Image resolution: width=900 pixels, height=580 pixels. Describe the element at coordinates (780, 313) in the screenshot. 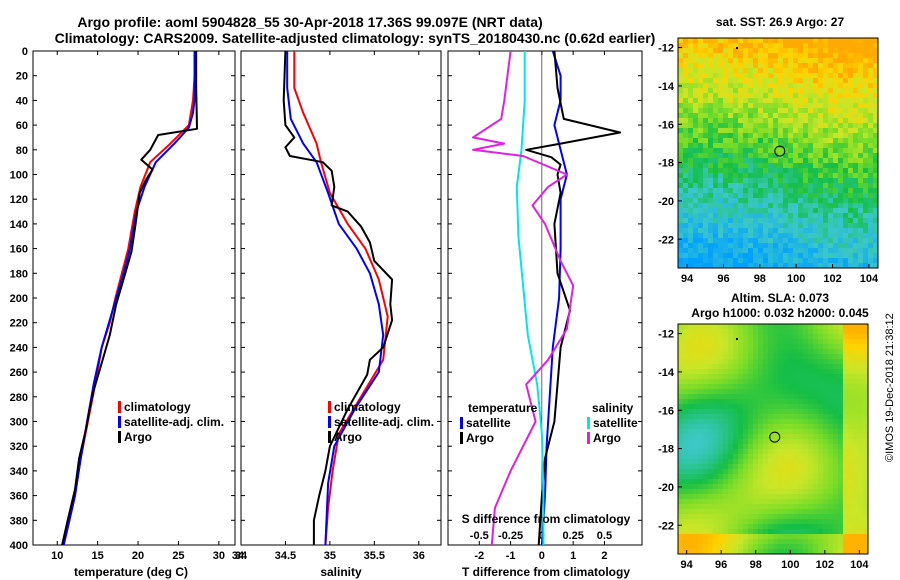

I see `sla-map-title-line-2: Argo h1000: 0.032 h2000: 0.045` at that location.